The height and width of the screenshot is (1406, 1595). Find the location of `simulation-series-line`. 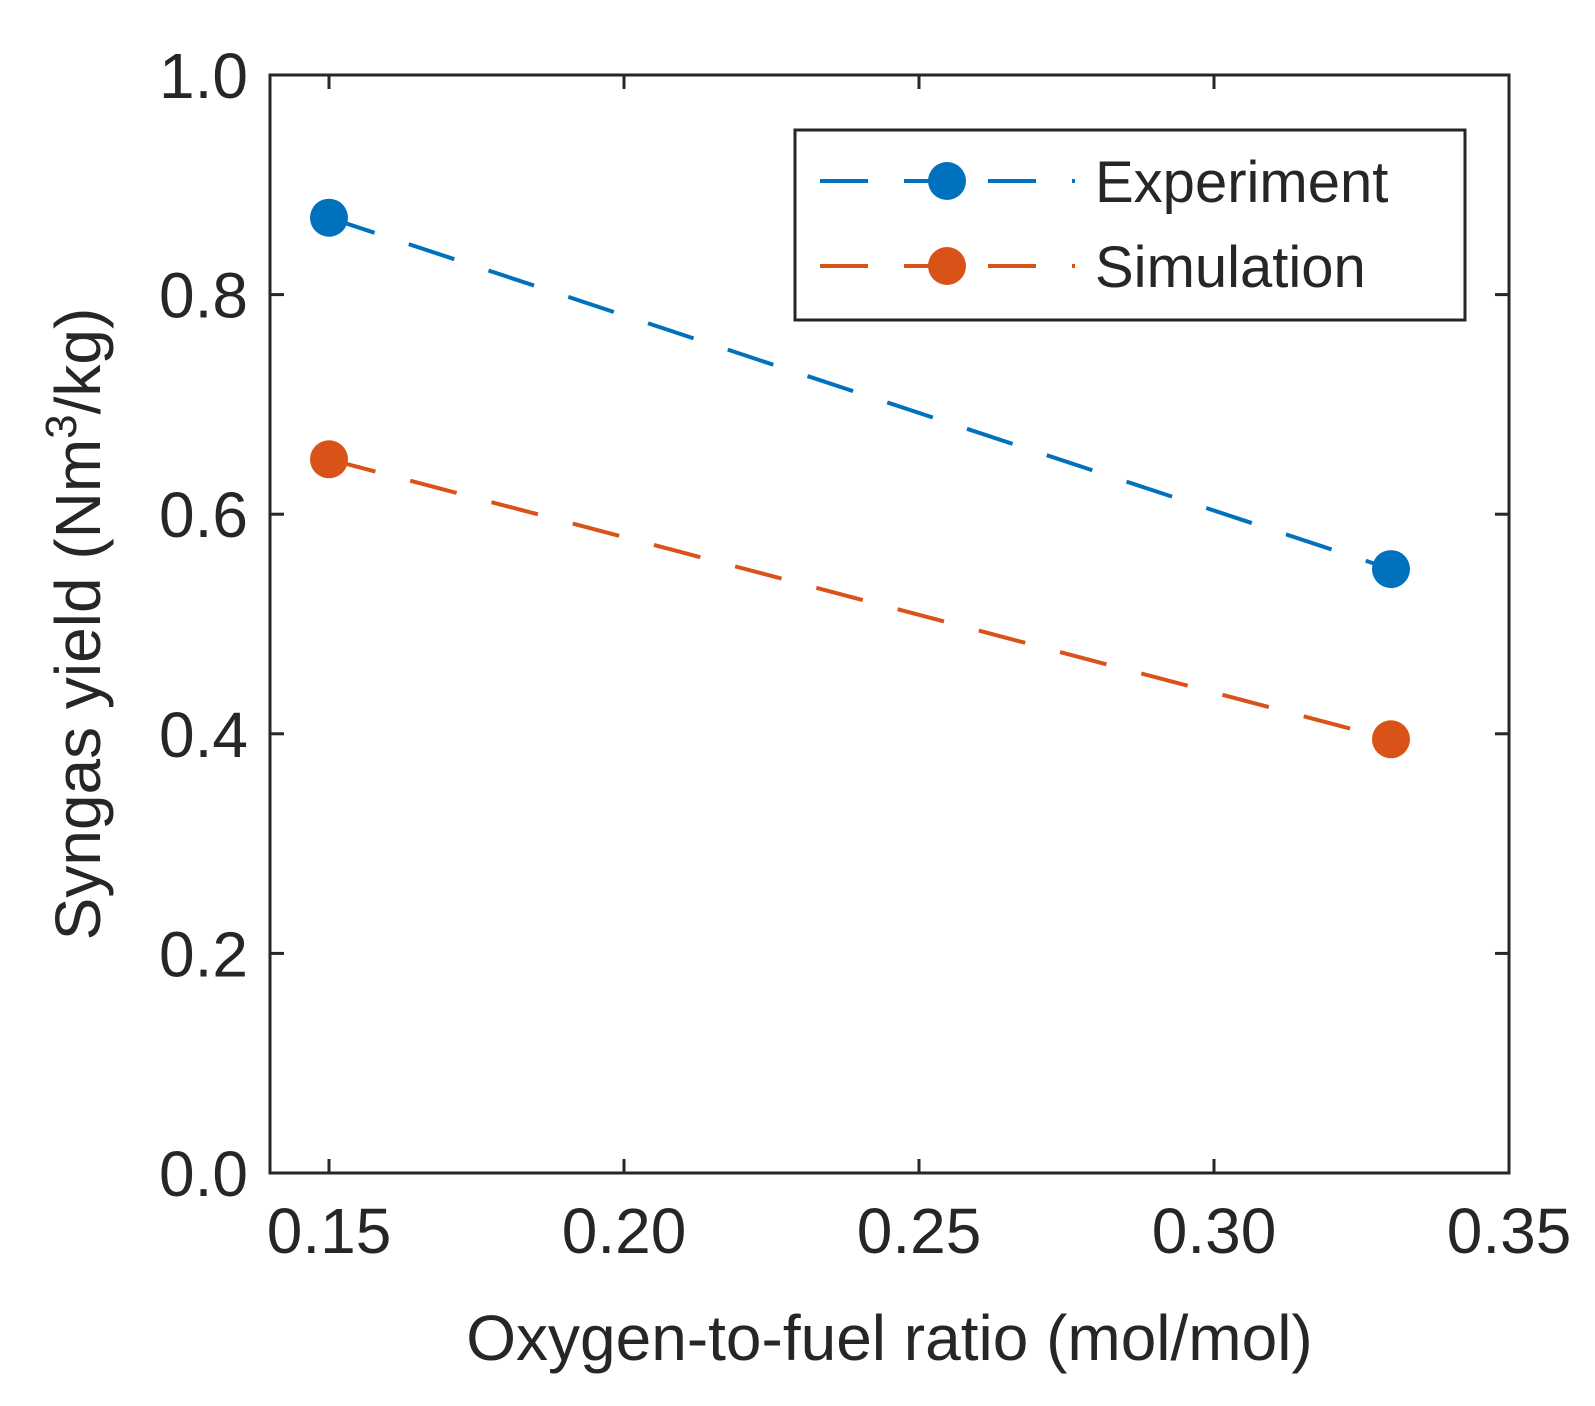

simulation-series-line is located at coordinates (860, 599).